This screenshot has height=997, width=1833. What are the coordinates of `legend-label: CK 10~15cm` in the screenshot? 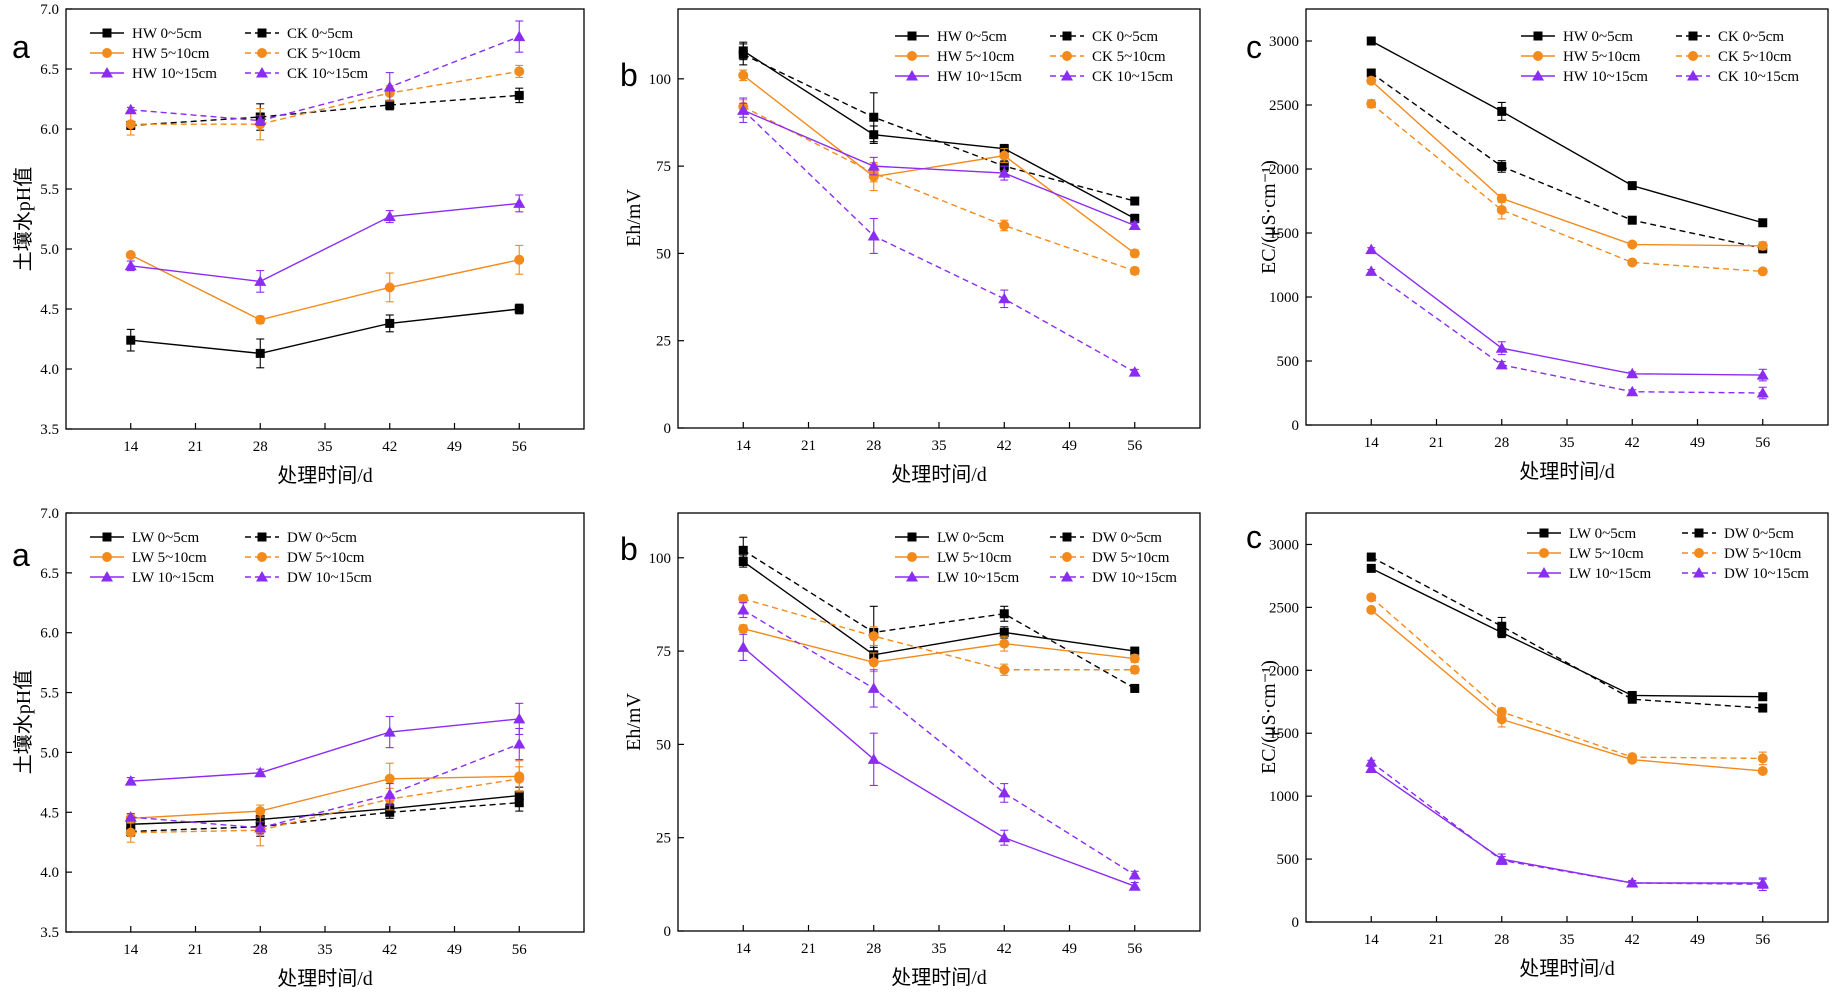 It's located at (1132, 77).